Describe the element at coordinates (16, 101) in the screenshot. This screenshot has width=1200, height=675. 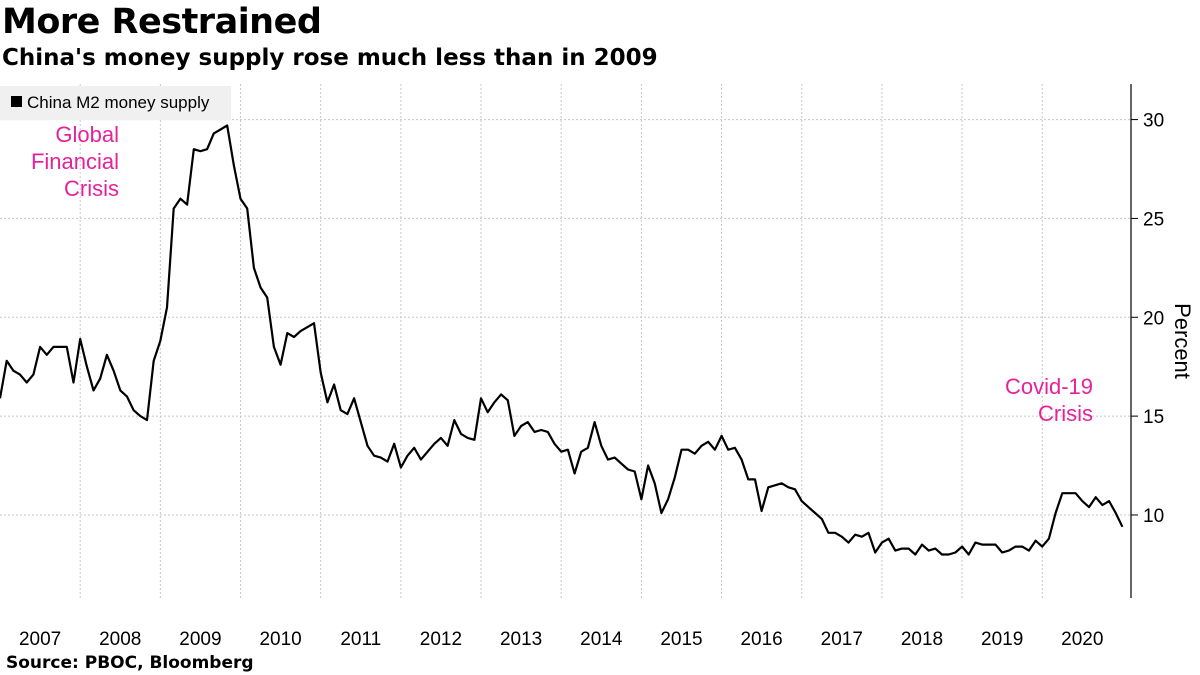
I see `legend-swatch` at that location.